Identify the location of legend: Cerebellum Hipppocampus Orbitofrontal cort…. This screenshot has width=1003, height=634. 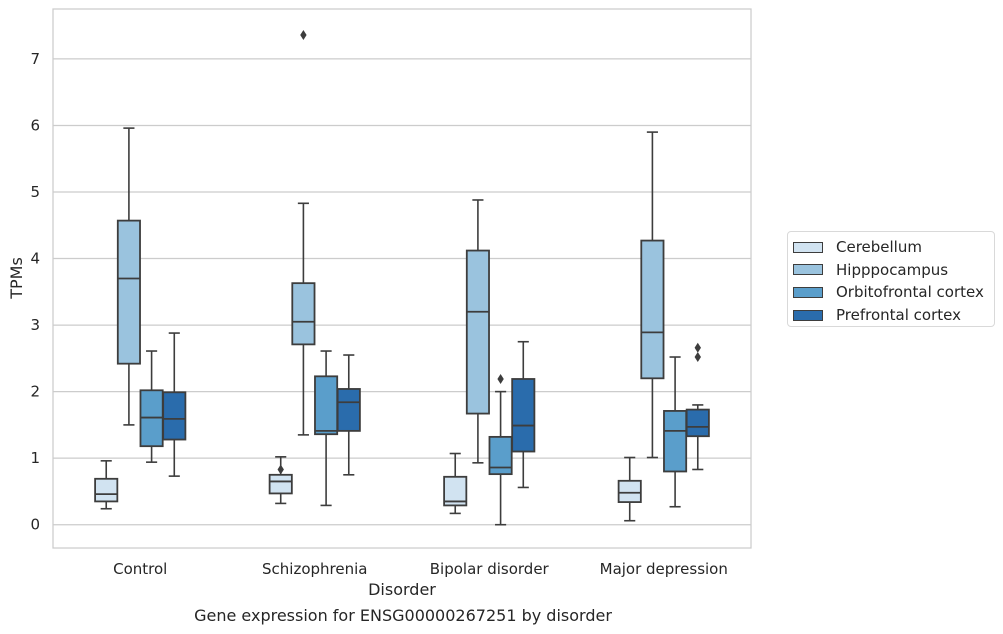
(891, 279).